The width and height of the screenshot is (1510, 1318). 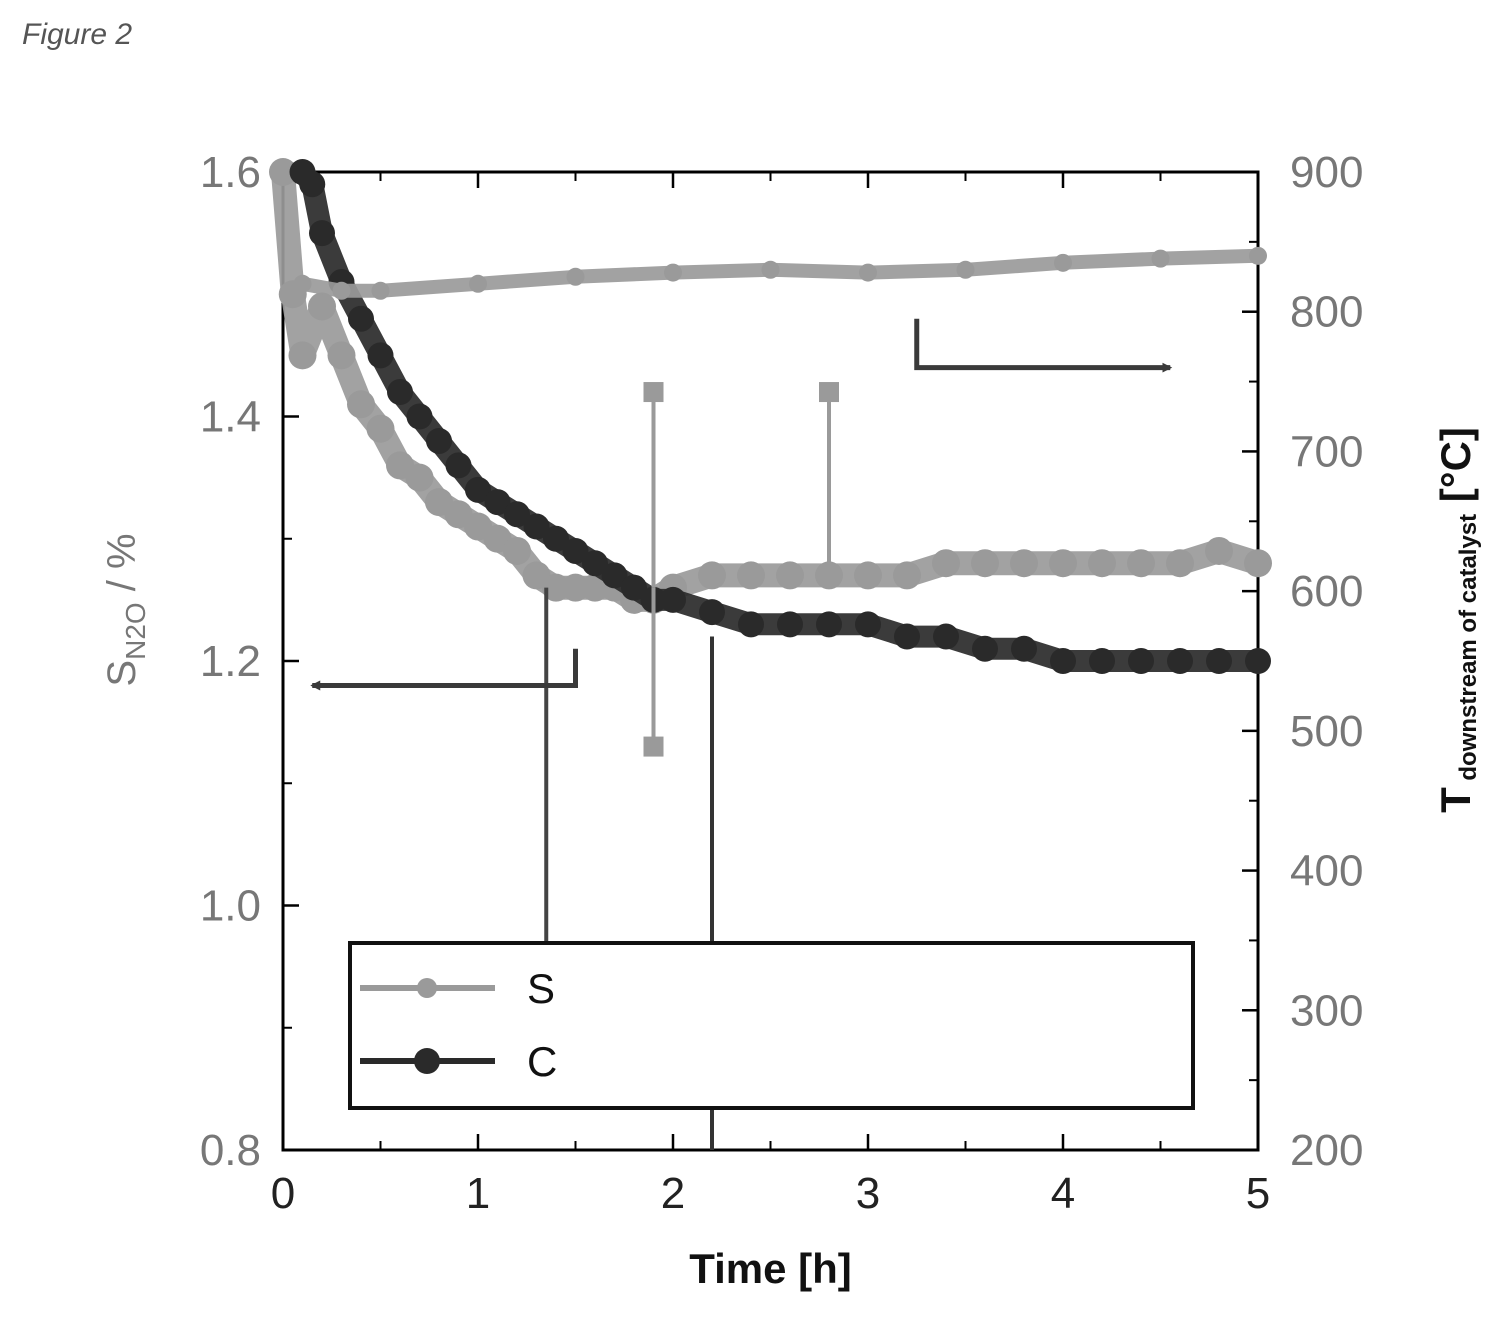 I want to click on y-right-tick-label: 800, so click(x=1326, y=312).